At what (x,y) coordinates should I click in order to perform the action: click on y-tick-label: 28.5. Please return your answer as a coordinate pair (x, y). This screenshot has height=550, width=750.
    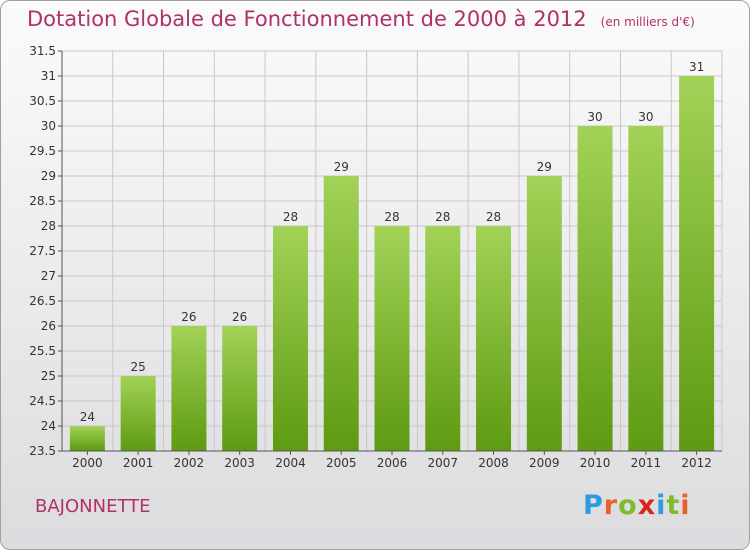
    Looking at the image, I should click on (42, 201).